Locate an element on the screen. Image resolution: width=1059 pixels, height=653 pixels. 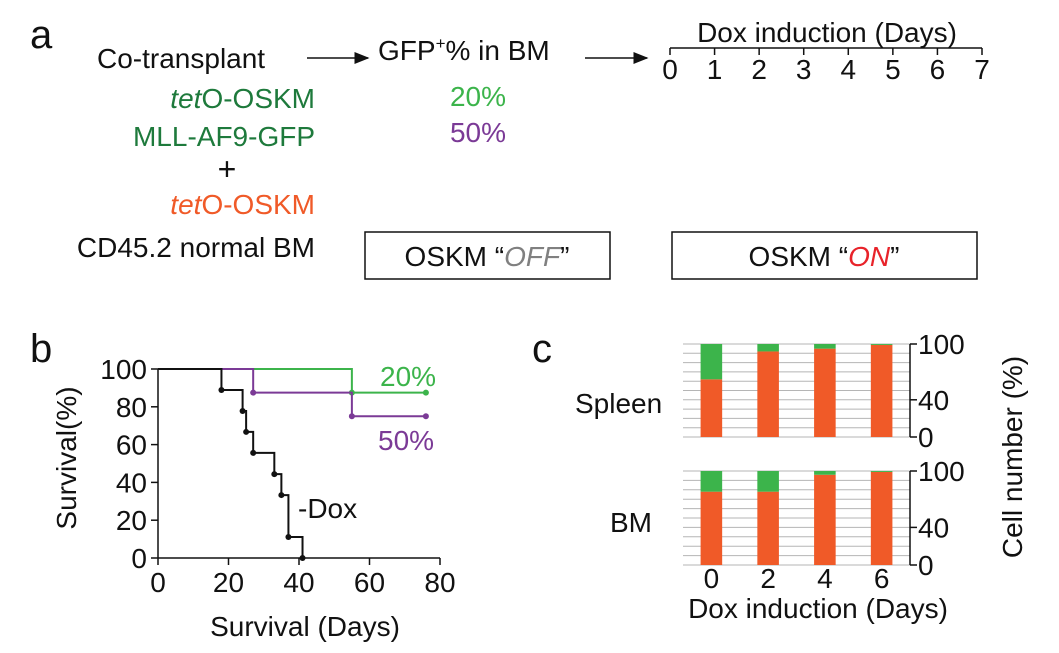
km-x-tick-label: 40 is located at coordinates (298, 582).